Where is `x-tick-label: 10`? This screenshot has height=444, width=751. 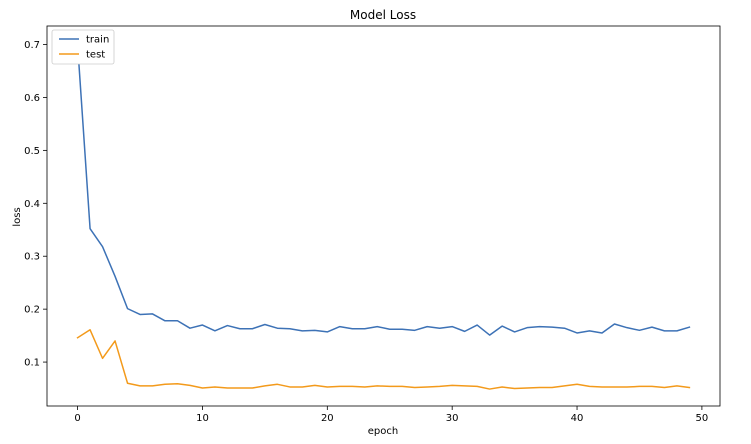
x-tick-label: 10 is located at coordinates (202, 418).